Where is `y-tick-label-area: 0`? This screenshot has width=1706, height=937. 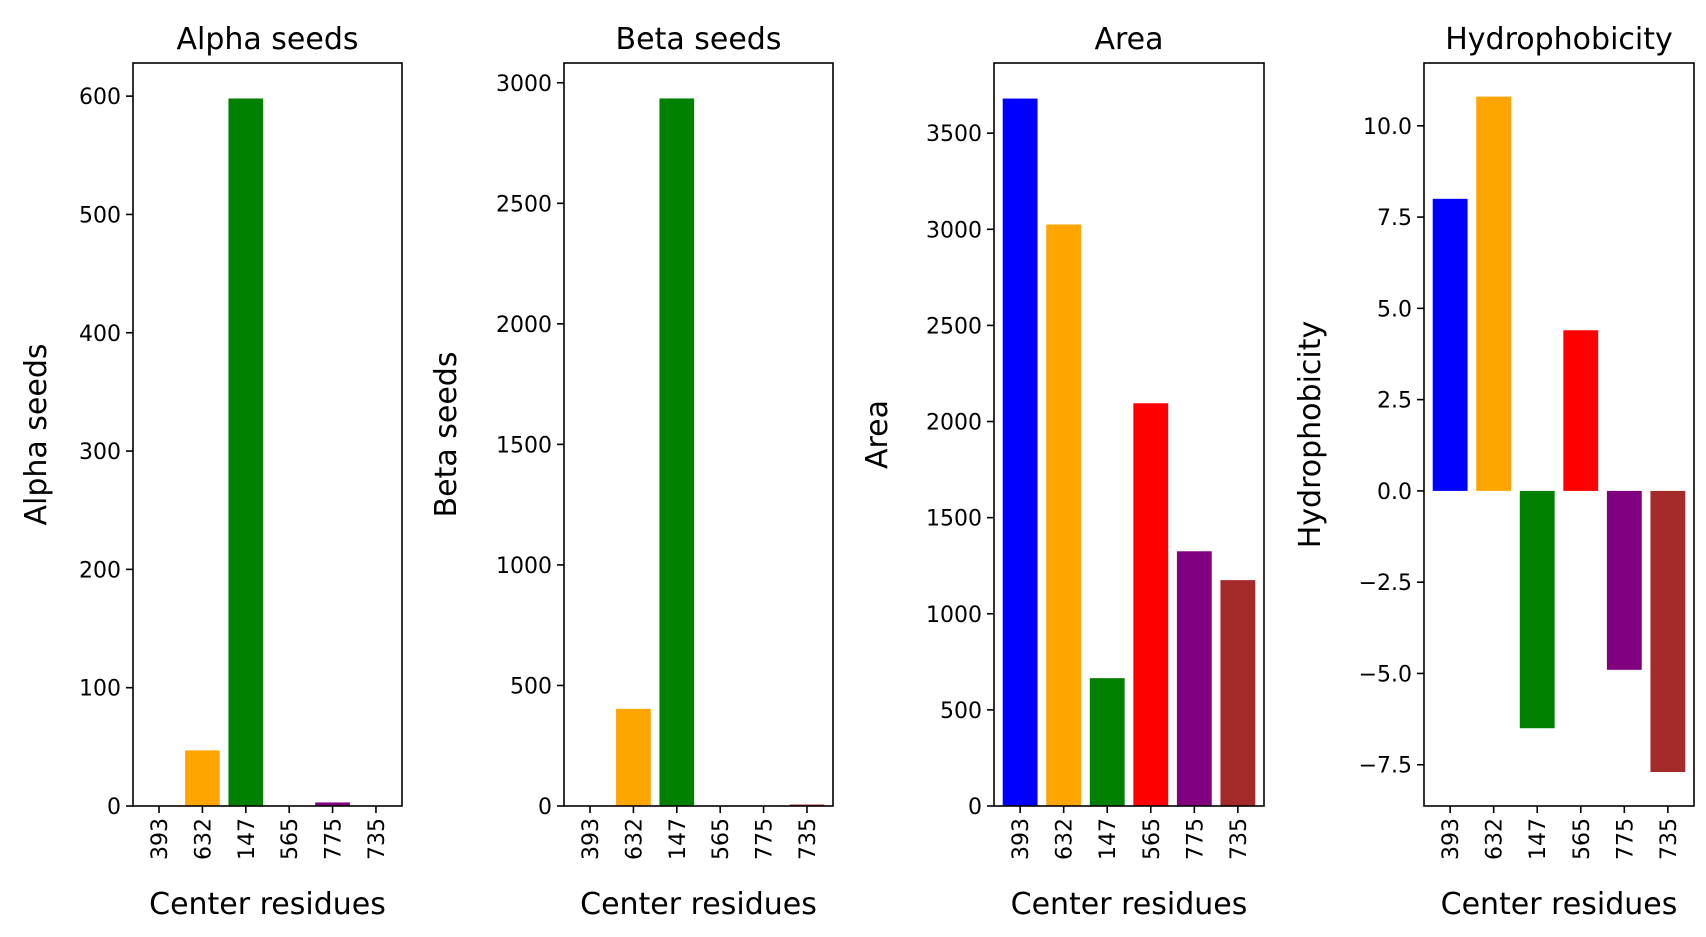
y-tick-label-area: 0 is located at coordinates (975, 807).